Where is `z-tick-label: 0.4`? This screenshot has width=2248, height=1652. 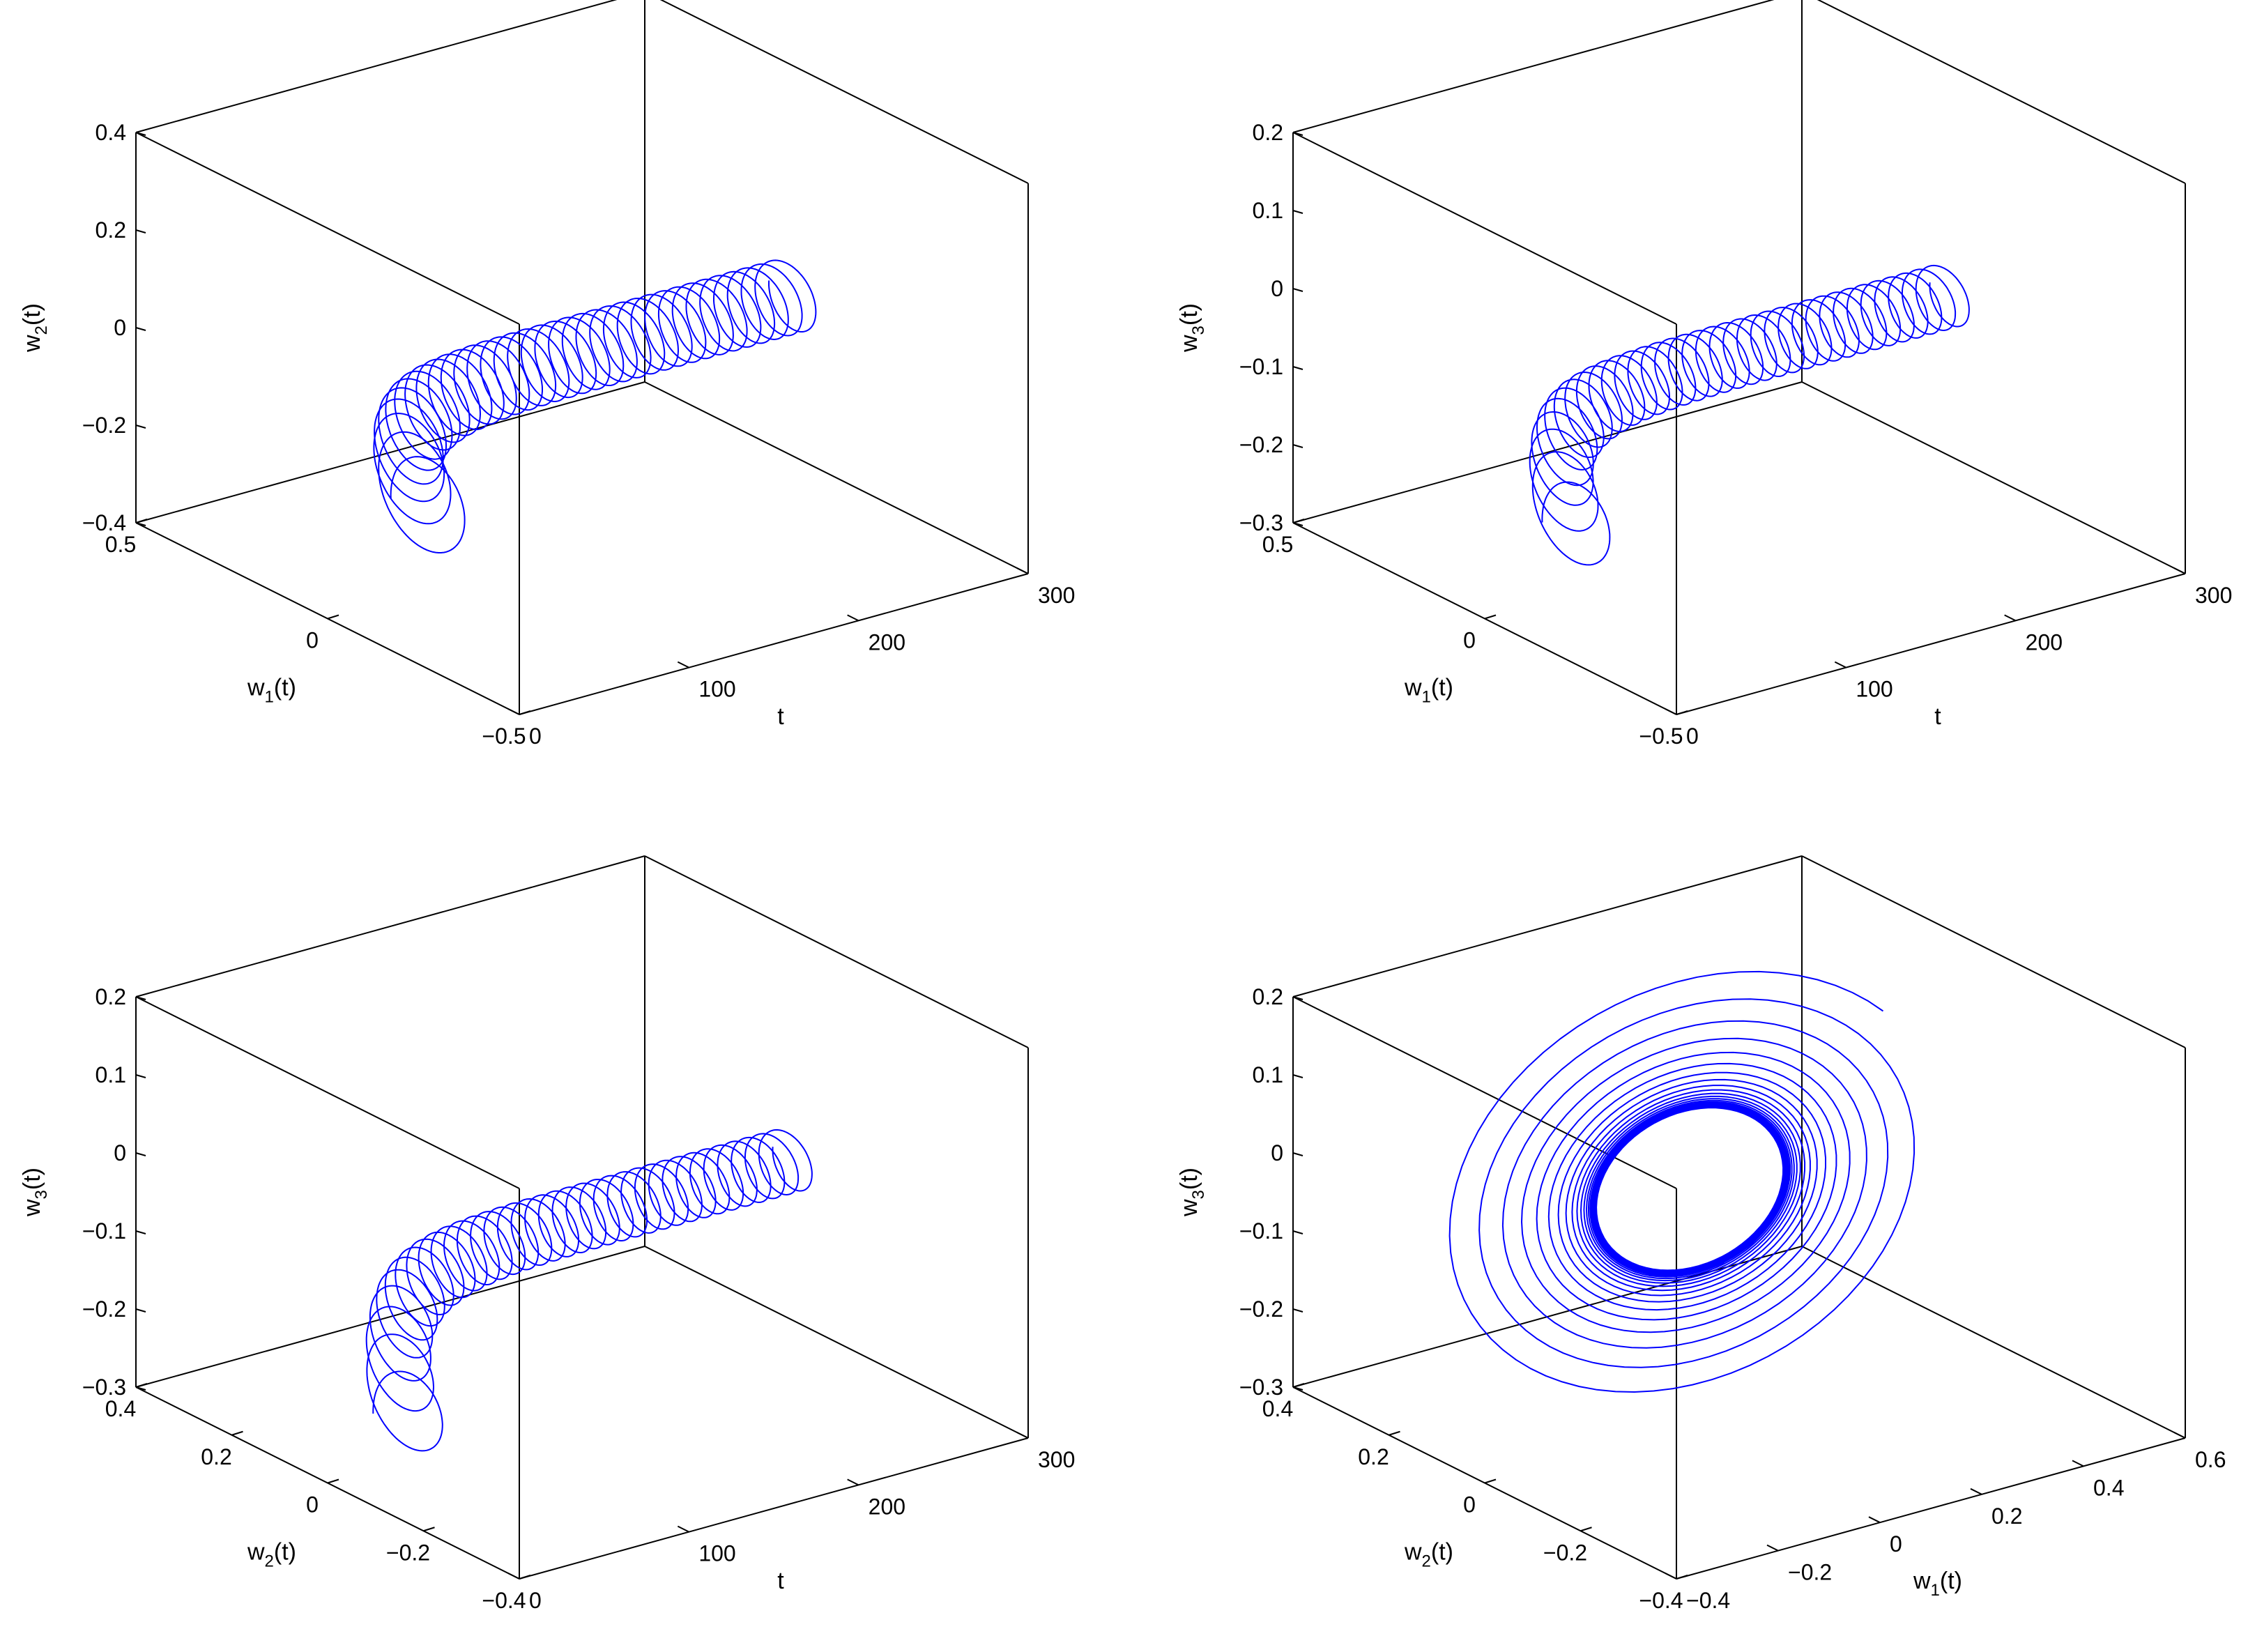 z-tick-label: 0.4 is located at coordinates (110, 132).